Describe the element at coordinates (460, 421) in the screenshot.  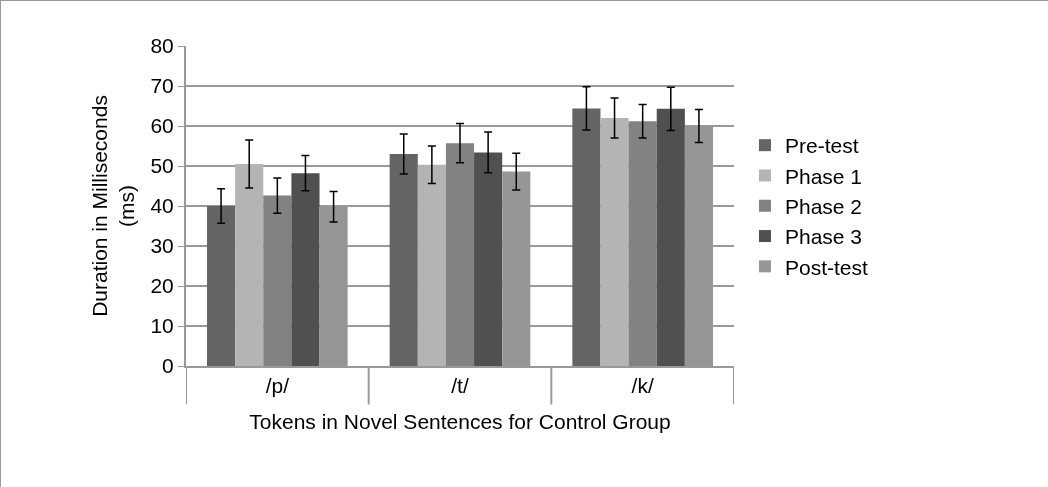
I see `x-axis-title: Tokens in Novel Sentences for Control Group` at that location.